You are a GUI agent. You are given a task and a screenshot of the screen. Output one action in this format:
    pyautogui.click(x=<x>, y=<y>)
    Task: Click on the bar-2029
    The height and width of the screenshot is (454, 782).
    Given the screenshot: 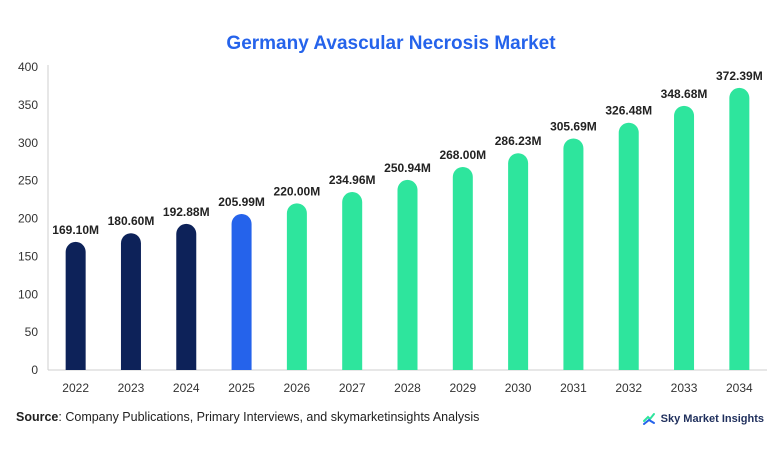 What is the action you would take?
    pyautogui.click(x=462, y=268)
    